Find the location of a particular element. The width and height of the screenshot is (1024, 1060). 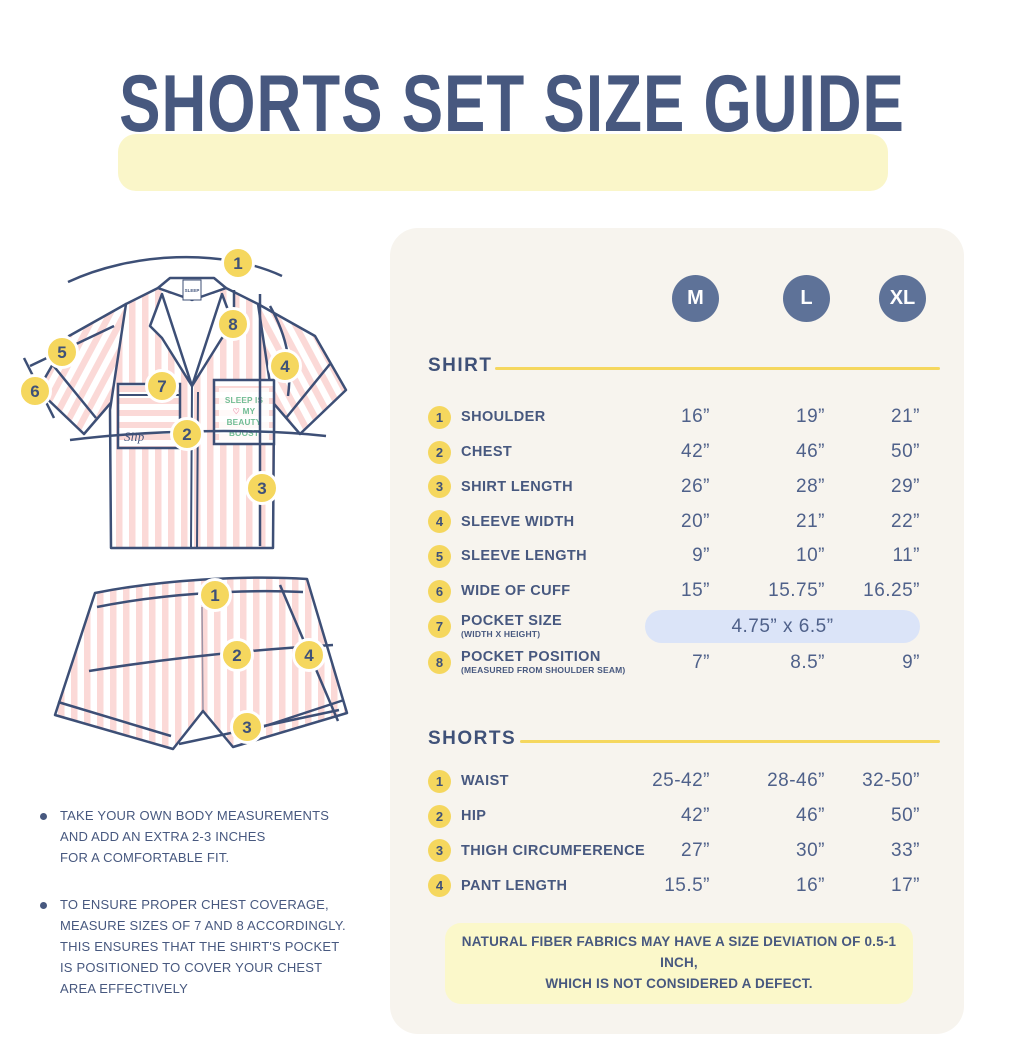

shorts-marker-2: 2 is located at coordinates (236, 655).